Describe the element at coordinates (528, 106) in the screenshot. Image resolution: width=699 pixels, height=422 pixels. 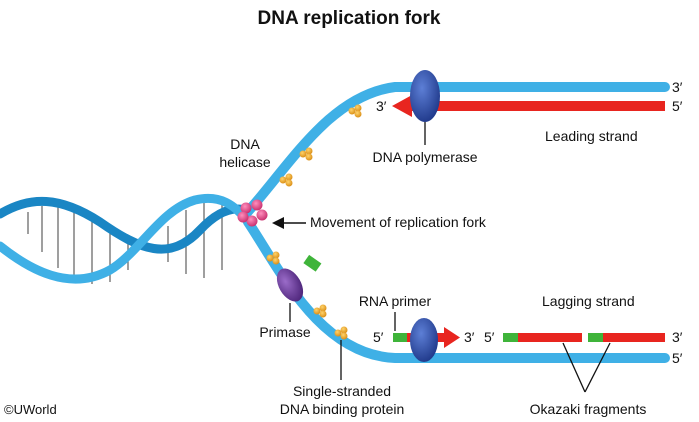
I see `leading-strand-new` at that location.